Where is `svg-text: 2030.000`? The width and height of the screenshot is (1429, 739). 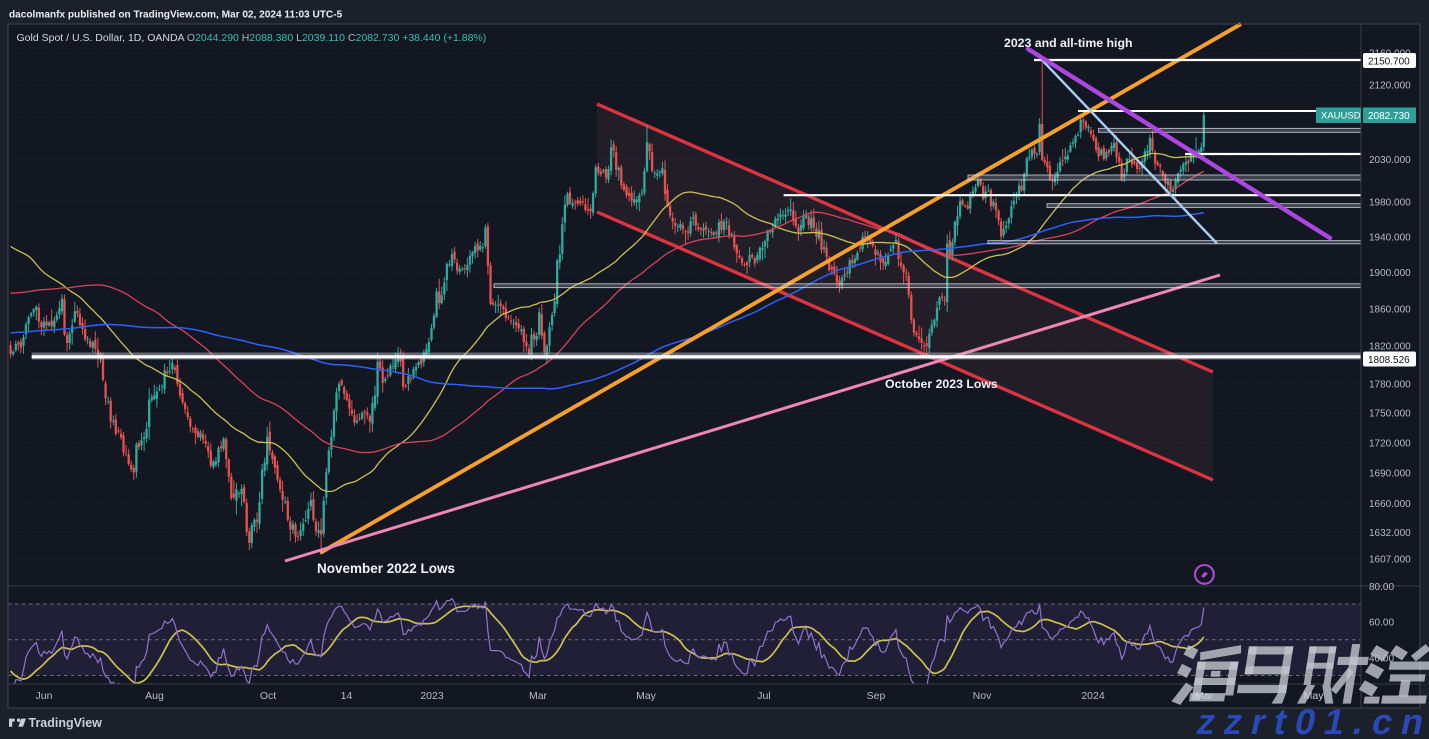
svg-text: 2030.000 is located at coordinates (1390, 160).